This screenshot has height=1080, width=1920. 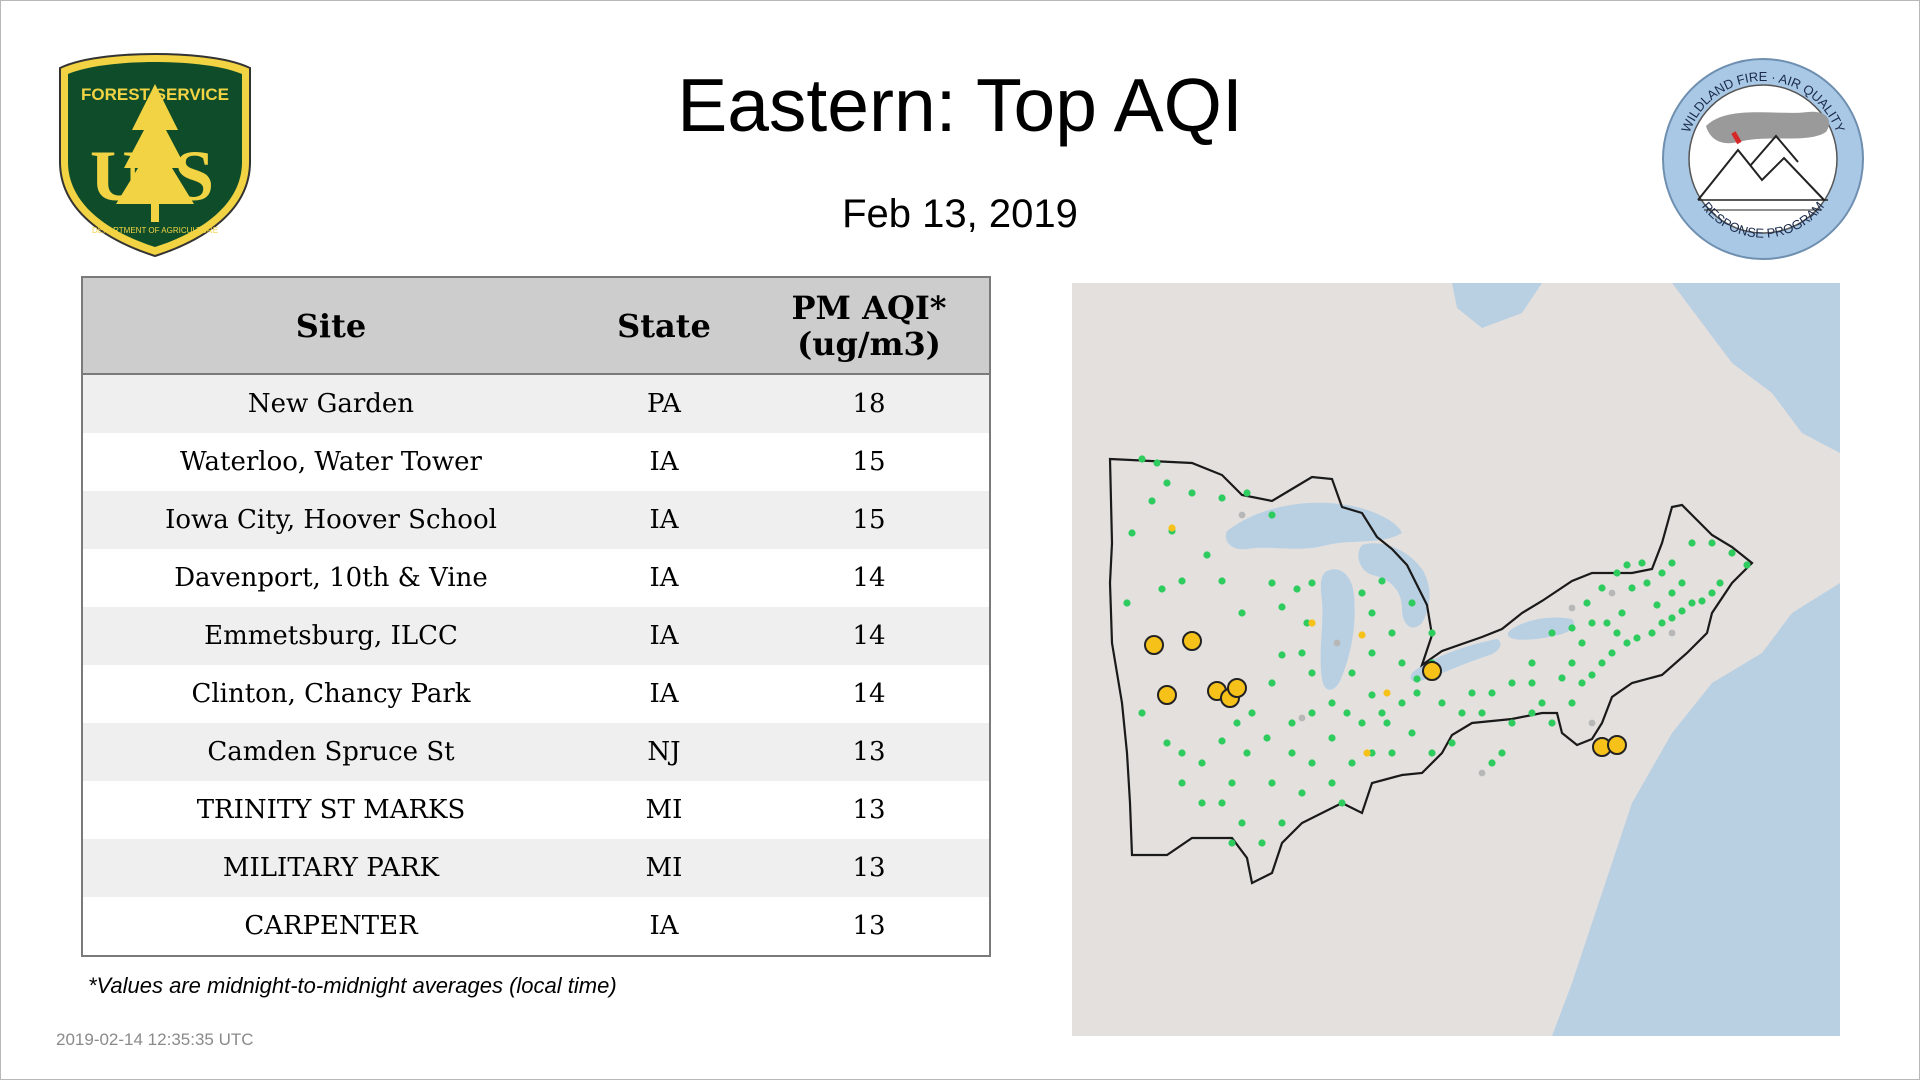 I want to click on map-ocean, so click(x=1696, y=809).